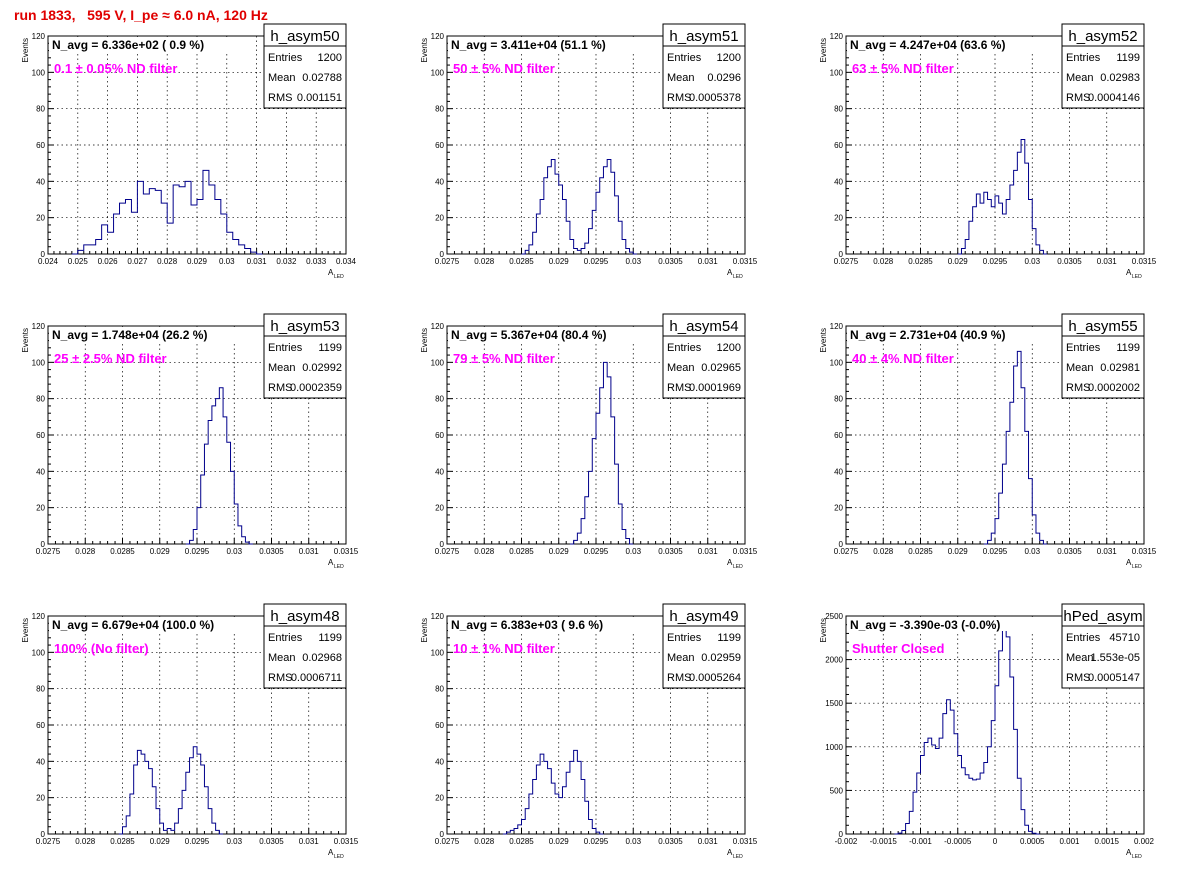 Image resolution: width=1196 pixels, height=872 pixels. I want to click on stat-value: 0.0002002, so click(1114, 388).